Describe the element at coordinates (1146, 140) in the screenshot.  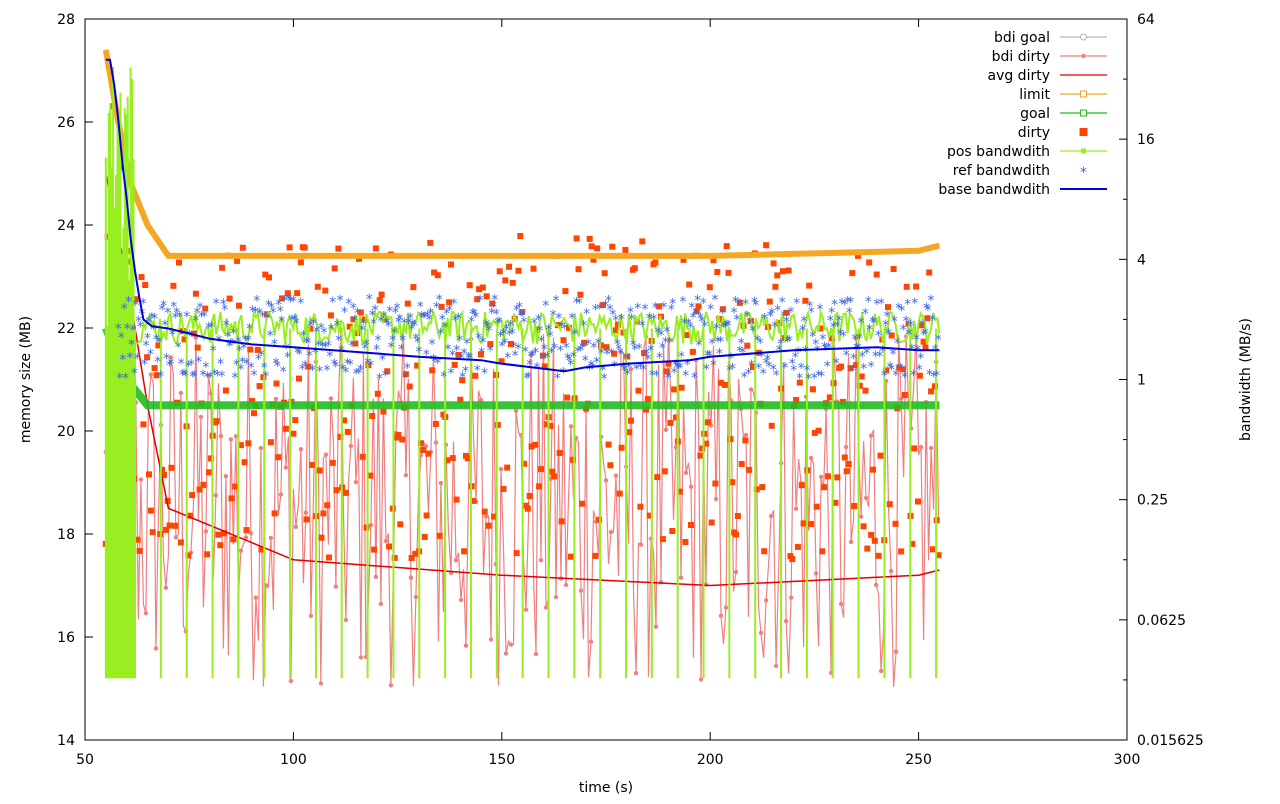
I see `y2-tick-label: 16` at that location.